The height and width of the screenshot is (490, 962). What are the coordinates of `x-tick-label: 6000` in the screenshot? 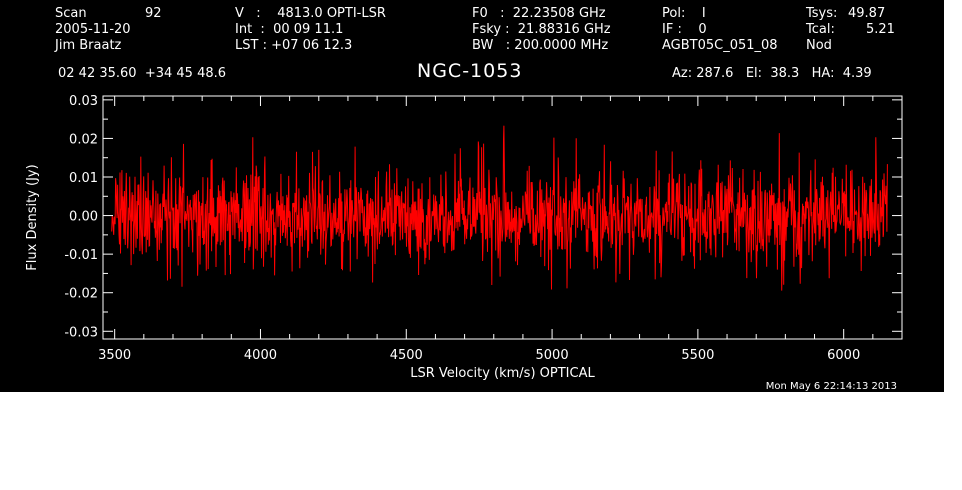 It's located at (843, 355).